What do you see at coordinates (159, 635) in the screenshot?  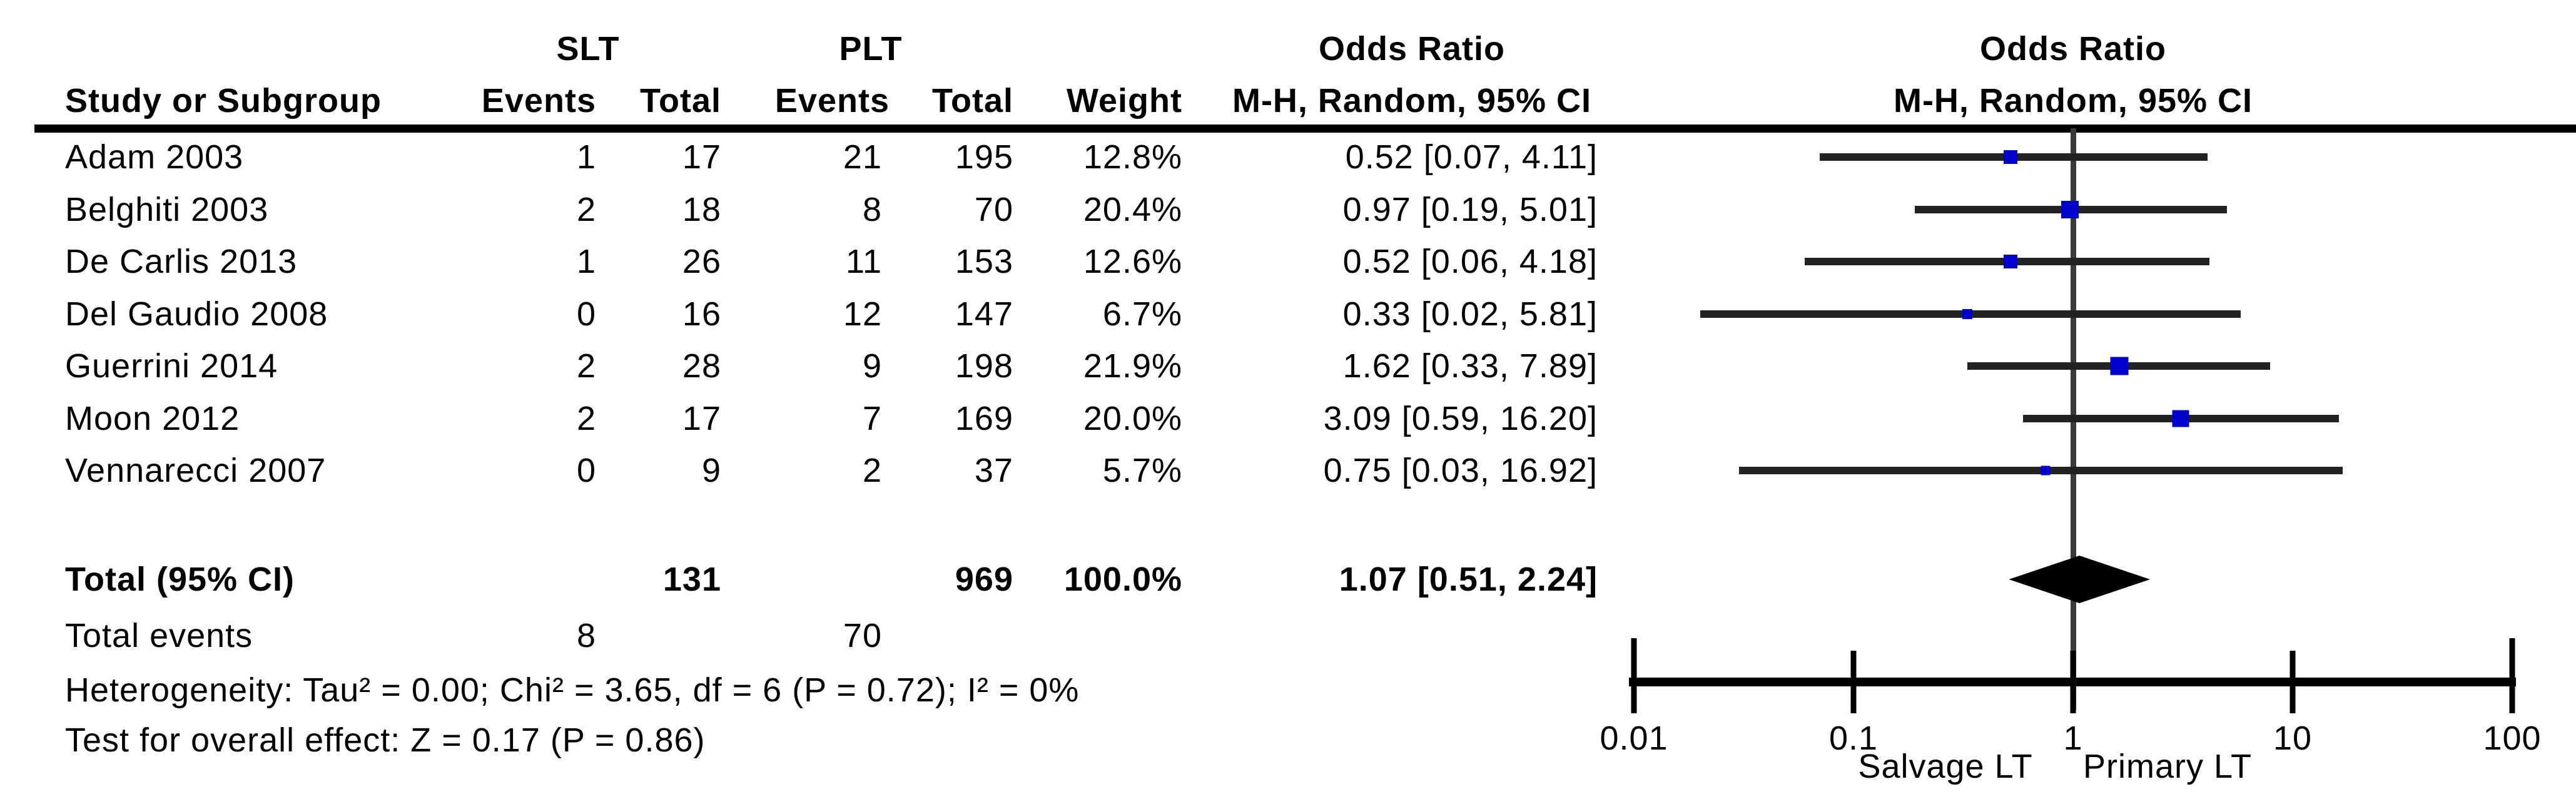 I see `total-events-label: Total events` at bounding box center [159, 635].